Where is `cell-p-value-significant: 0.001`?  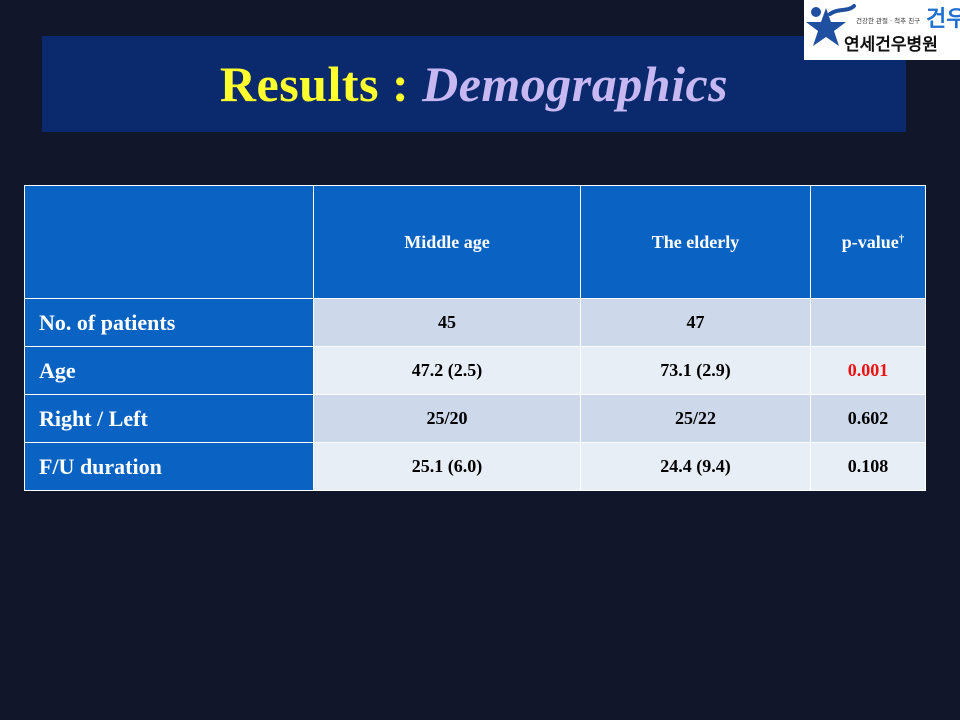
cell-p-value-significant: 0.001 is located at coordinates (868, 370).